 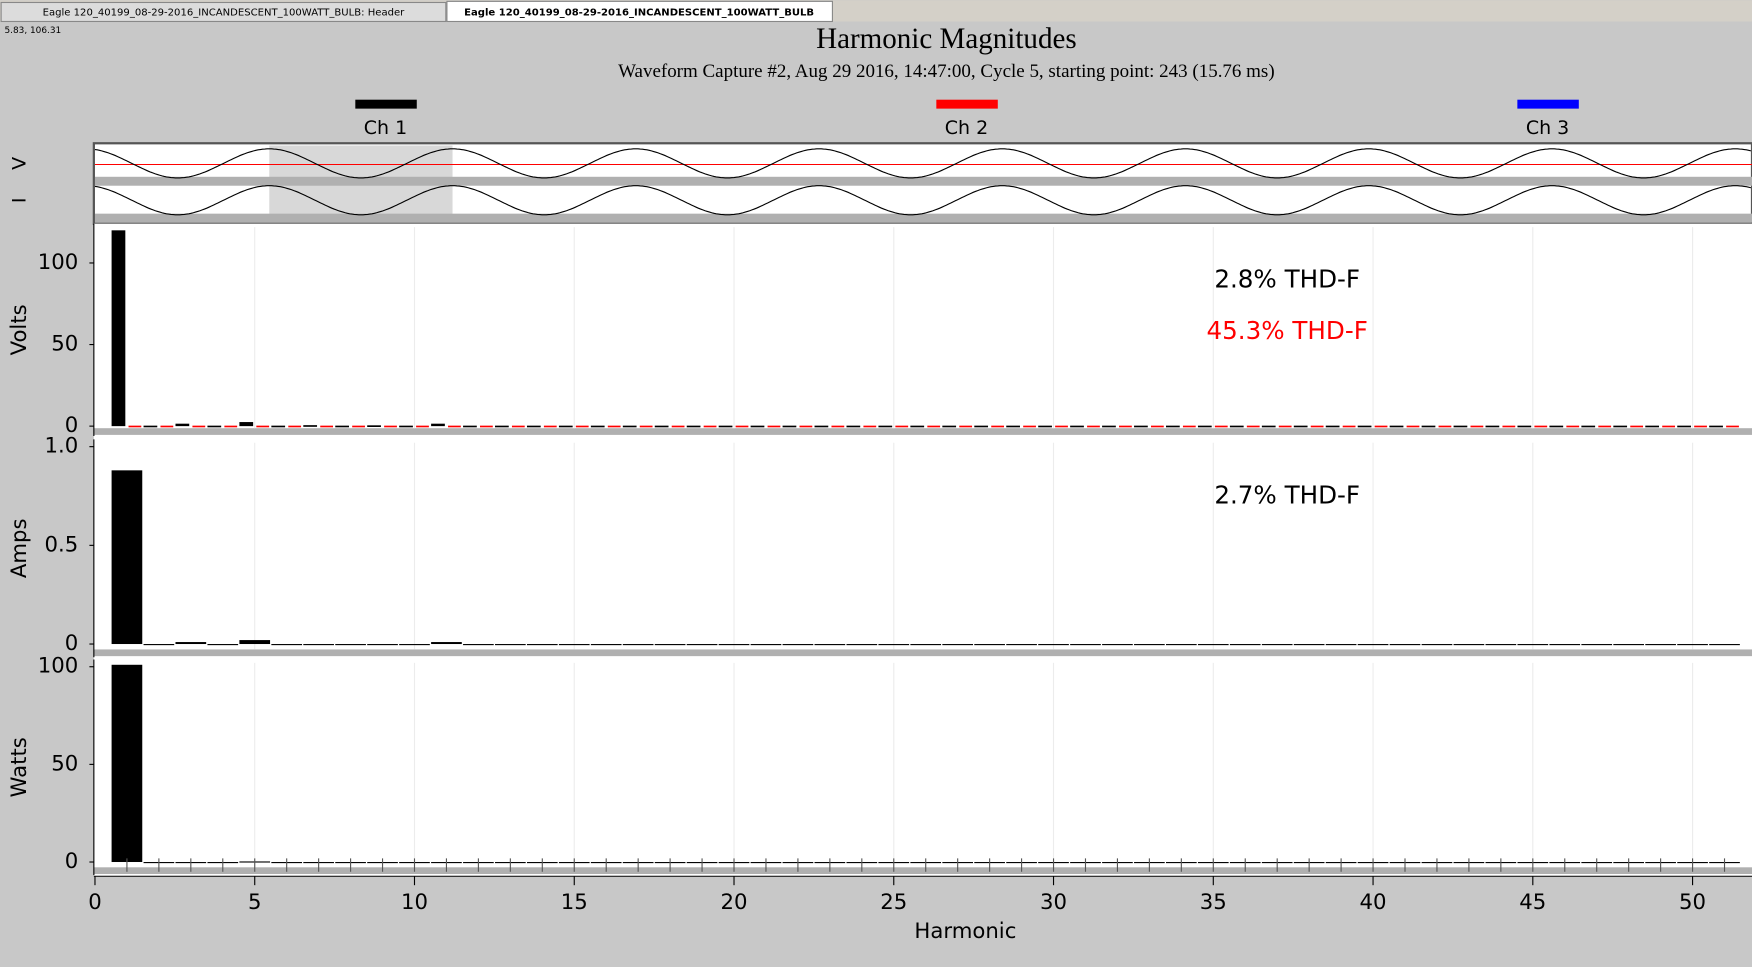 What do you see at coordinates (64, 763) in the screenshot?
I see `y-tick-label: 50` at bounding box center [64, 763].